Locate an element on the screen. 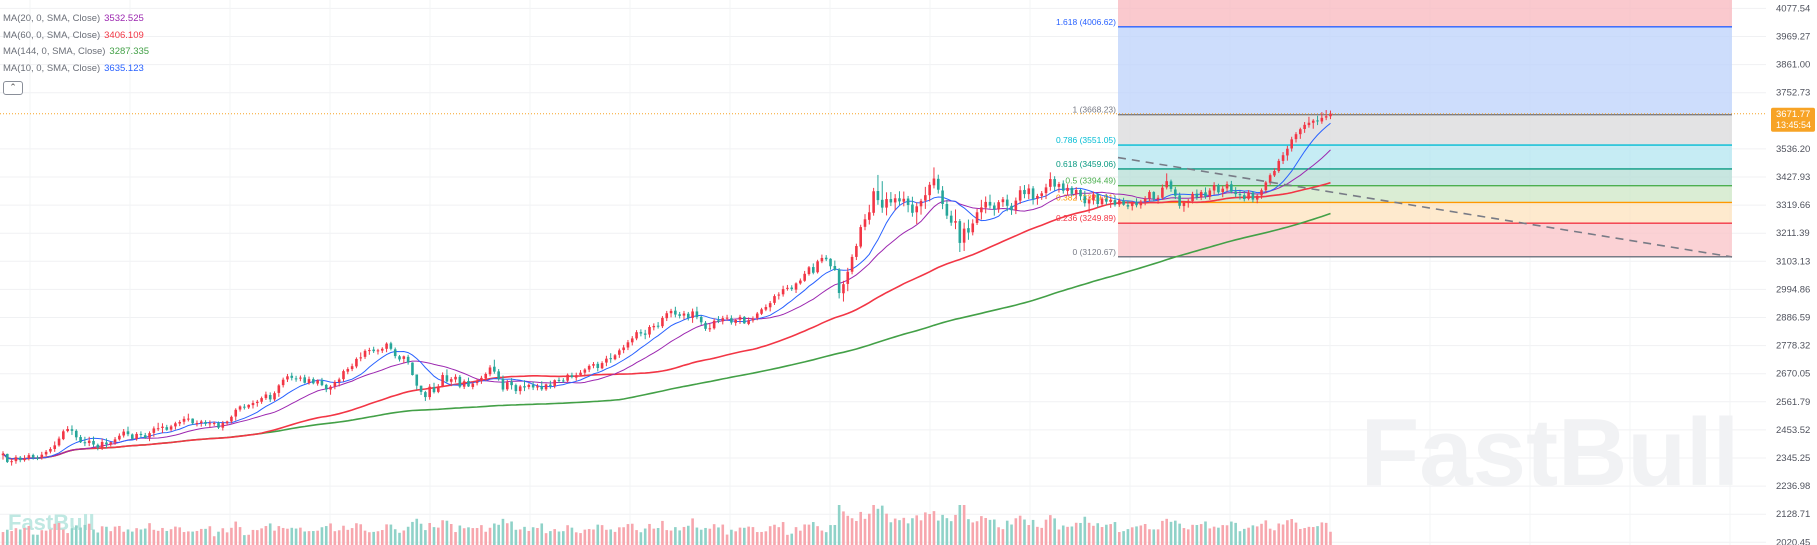 The height and width of the screenshot is (545, 1817). legend-item-ma20: MA(20, 0, SMA, Close) 3532.525 is located at coordinates (76, 19).